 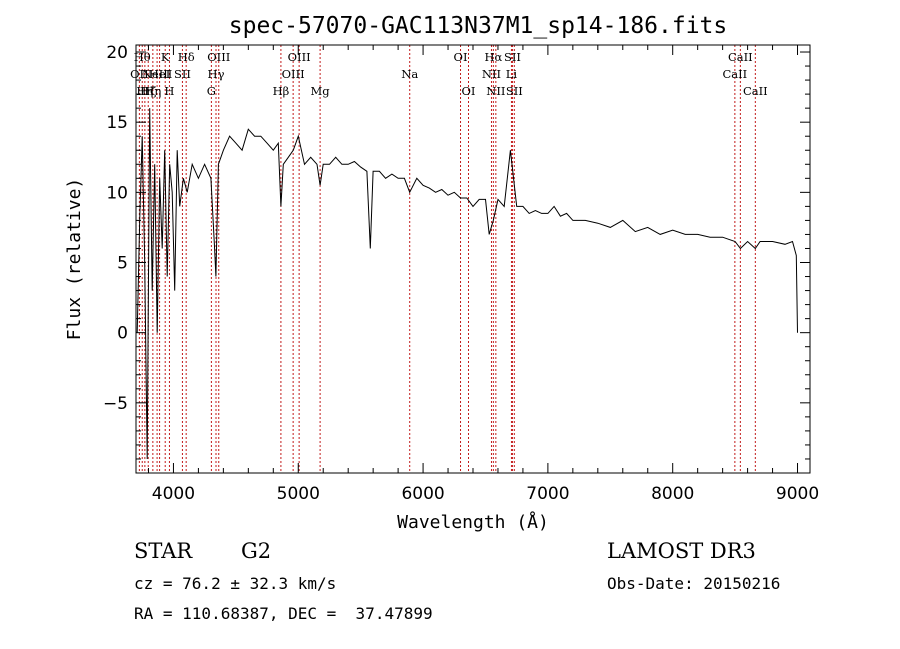 What do you see at coordinates (797, 494) in the screenshot?
I see `x-tick-label: 9000` at bounding box center [797, 494].